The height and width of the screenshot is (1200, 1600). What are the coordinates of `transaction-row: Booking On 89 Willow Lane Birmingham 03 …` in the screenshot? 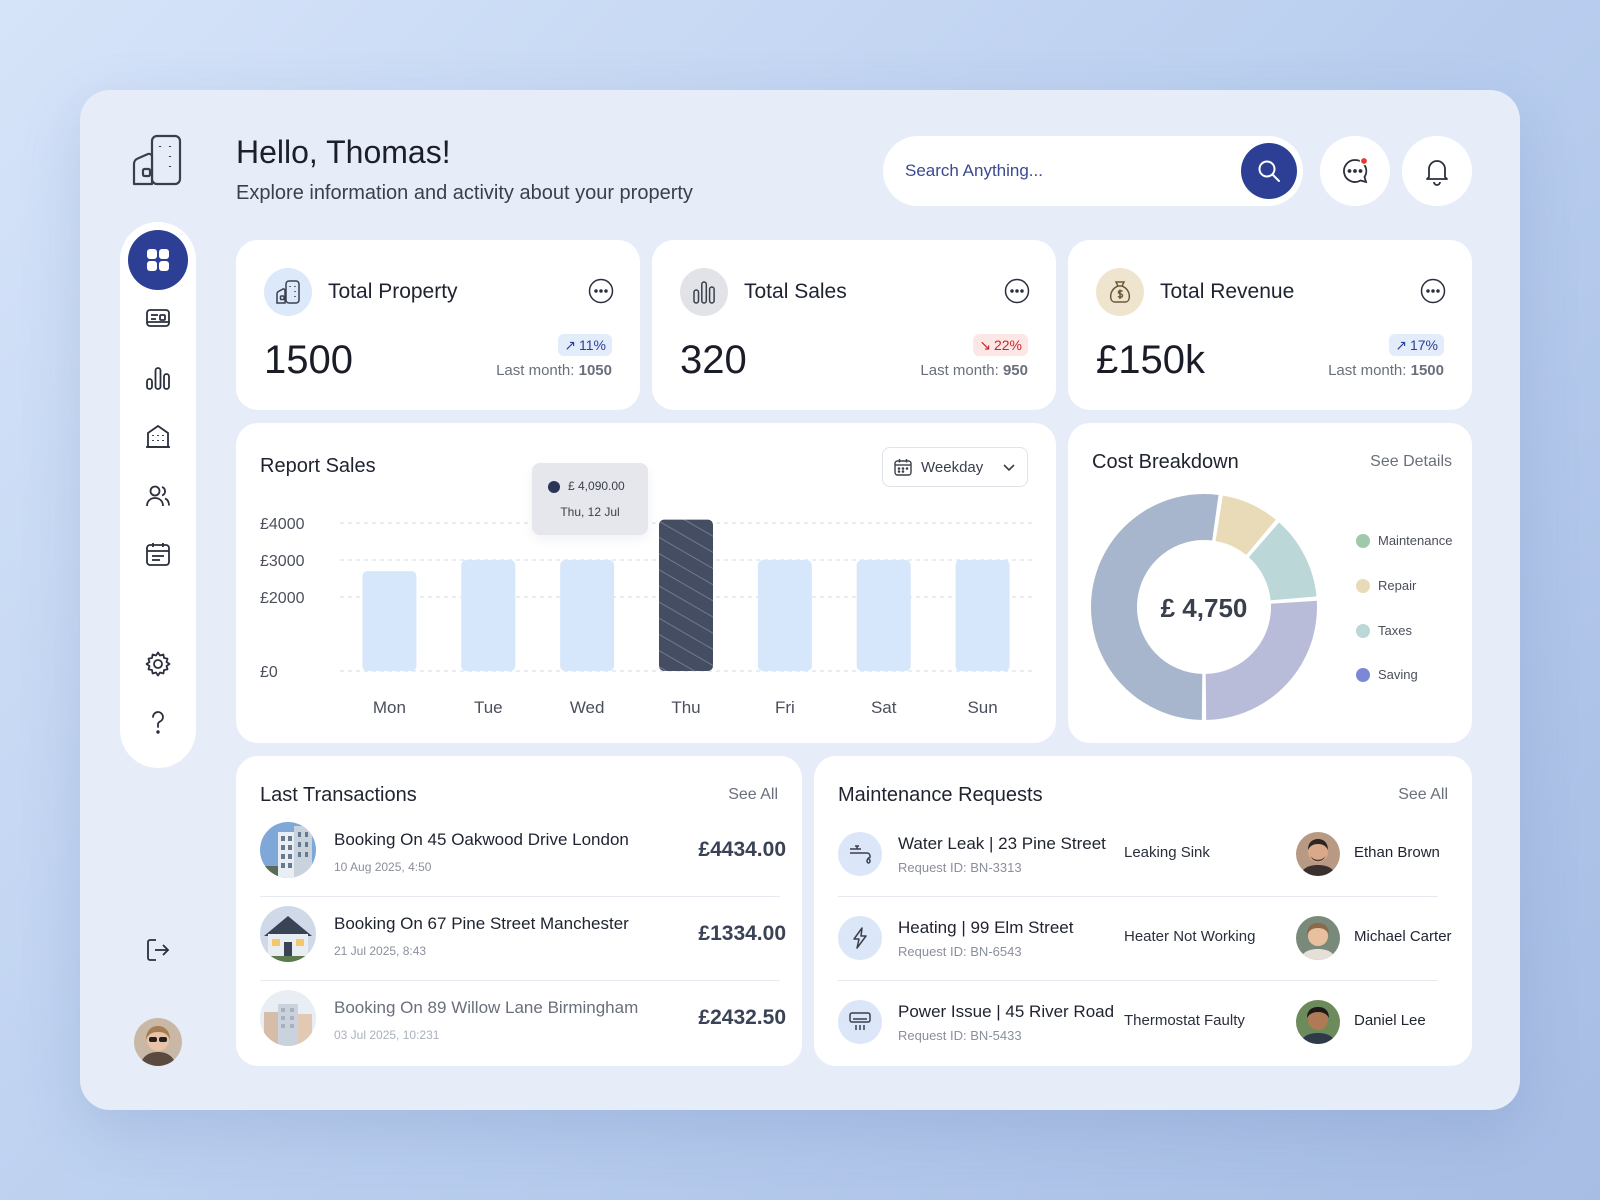 It's located at (530, 1032).